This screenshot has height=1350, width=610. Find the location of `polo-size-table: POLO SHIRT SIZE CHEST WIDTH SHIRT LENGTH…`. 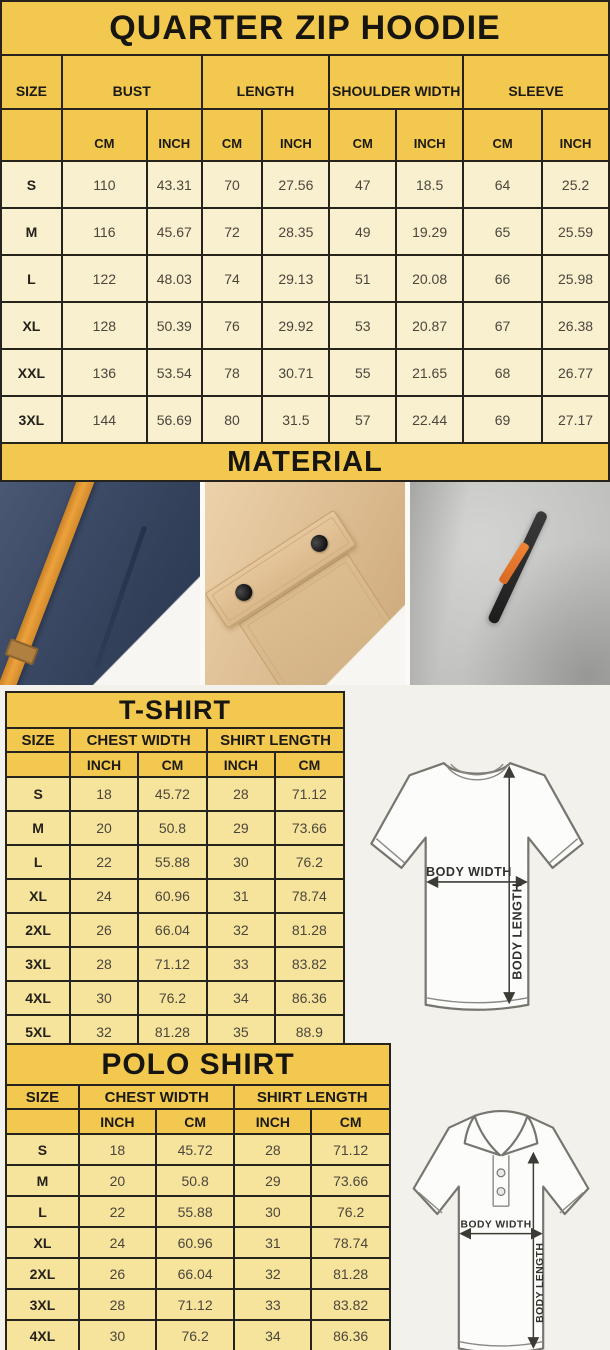

polo-size-table: POLO SHIRT SIZE CHEST WIDTH SHIRT LENGTH… is located at coordinates (198, 1196).